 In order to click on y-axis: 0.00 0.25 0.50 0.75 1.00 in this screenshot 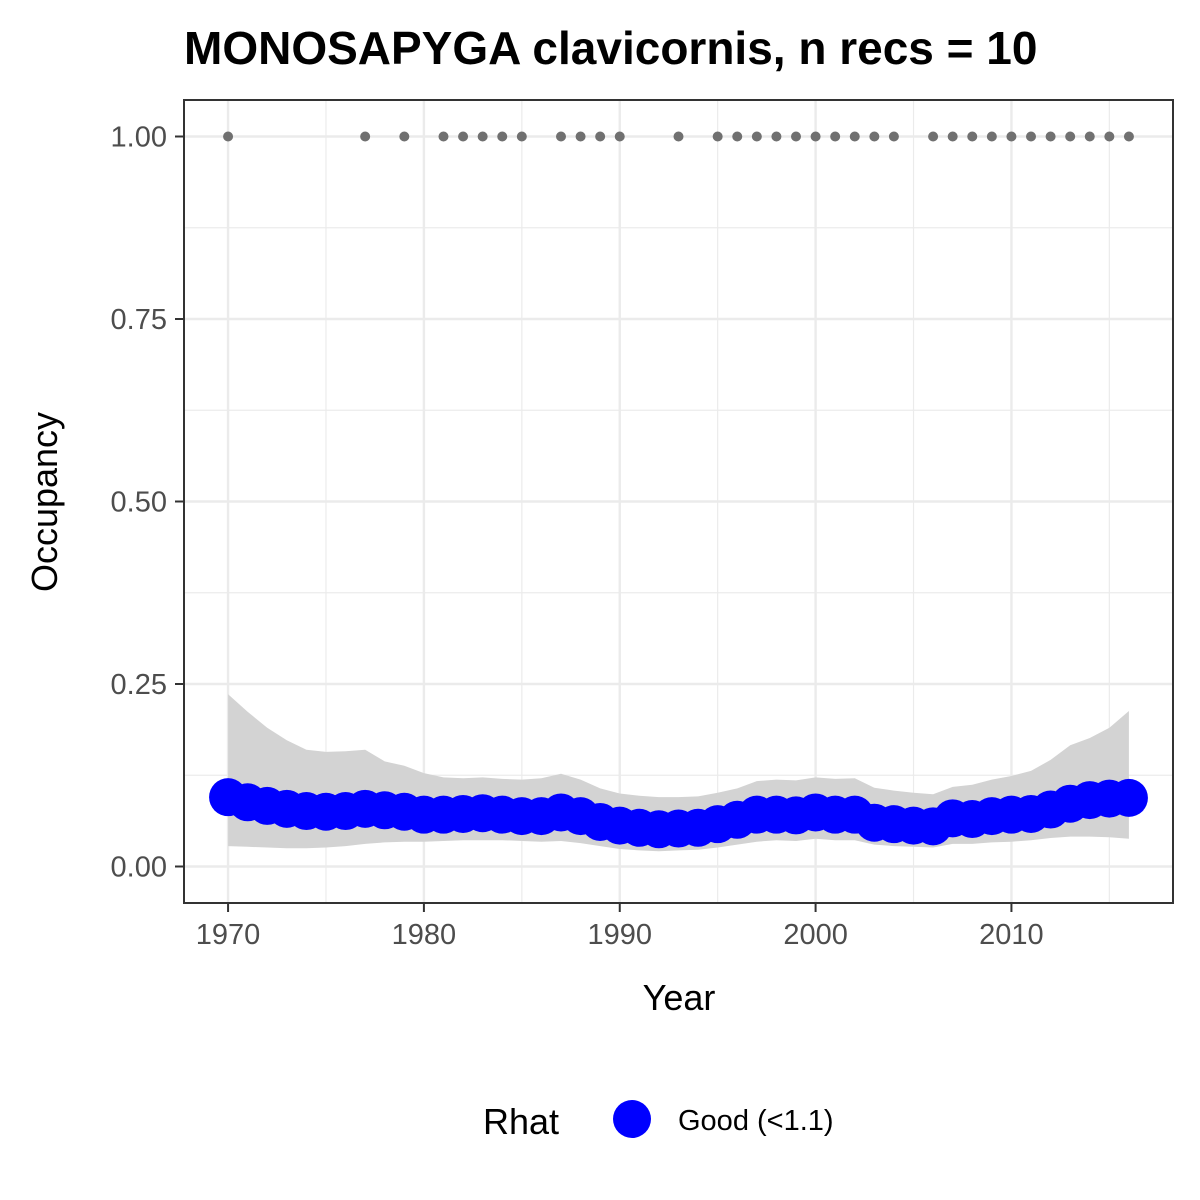, I will do `click(147, 503)`.